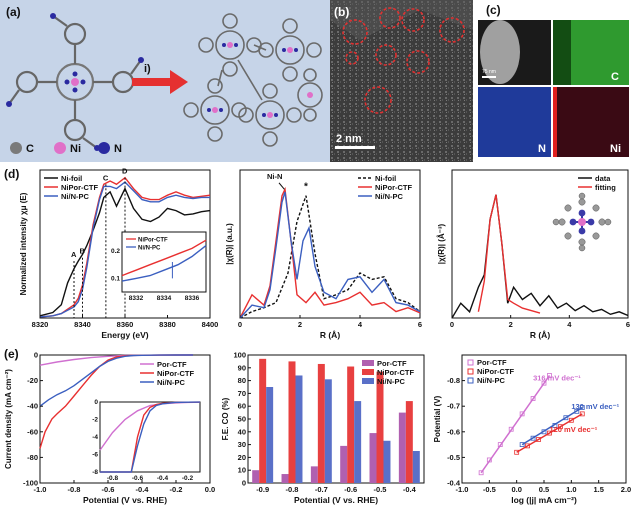  What do you see at coordinates (393, 187) in the screenshot?
I see `exafs-legend-label: NiPor-CTF` at bounding box center [393, 187].